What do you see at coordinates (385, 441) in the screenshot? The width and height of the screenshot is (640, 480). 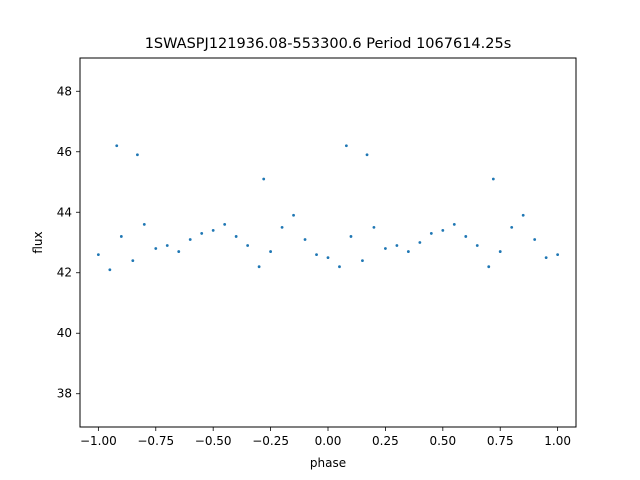 I see `x-tick-label: 0.25` at bounding box center [385, 441].